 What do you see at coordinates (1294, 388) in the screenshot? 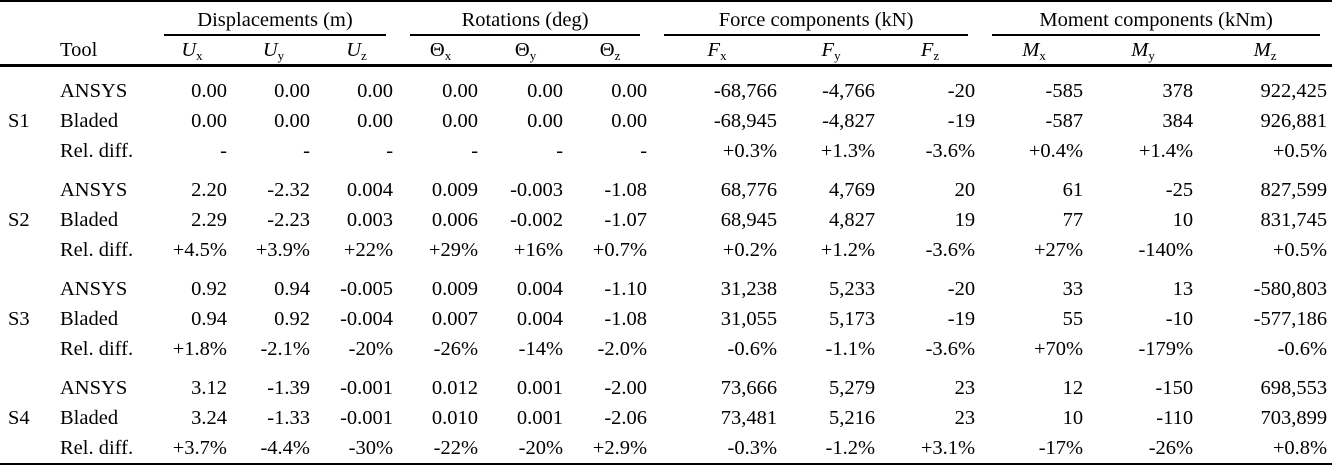
I see `value-cell: 698,553` at bounding box center [1294, 388].